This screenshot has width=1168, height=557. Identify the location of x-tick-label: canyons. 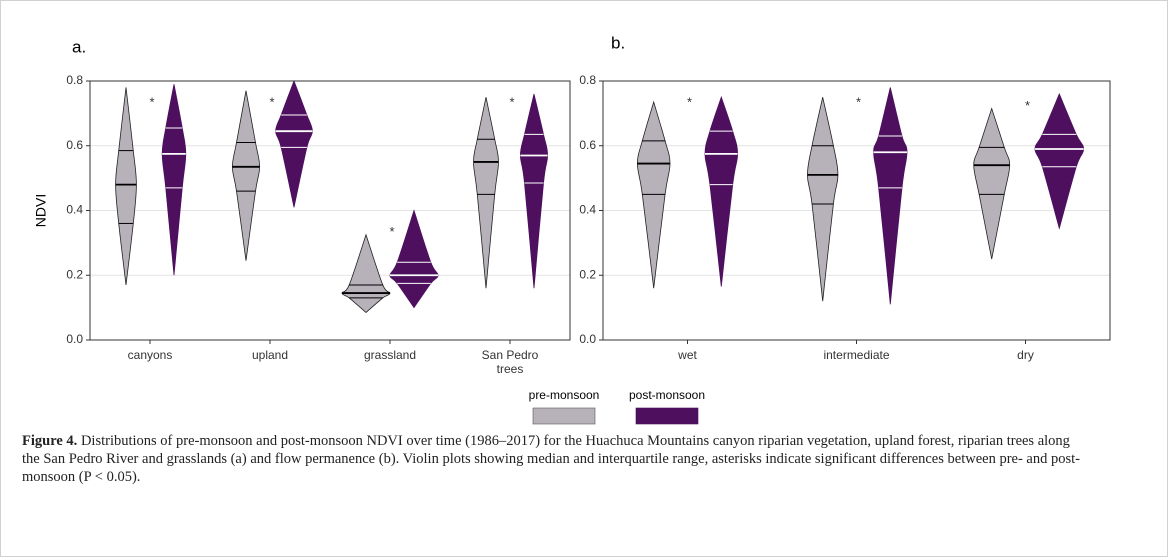
(150, 355).